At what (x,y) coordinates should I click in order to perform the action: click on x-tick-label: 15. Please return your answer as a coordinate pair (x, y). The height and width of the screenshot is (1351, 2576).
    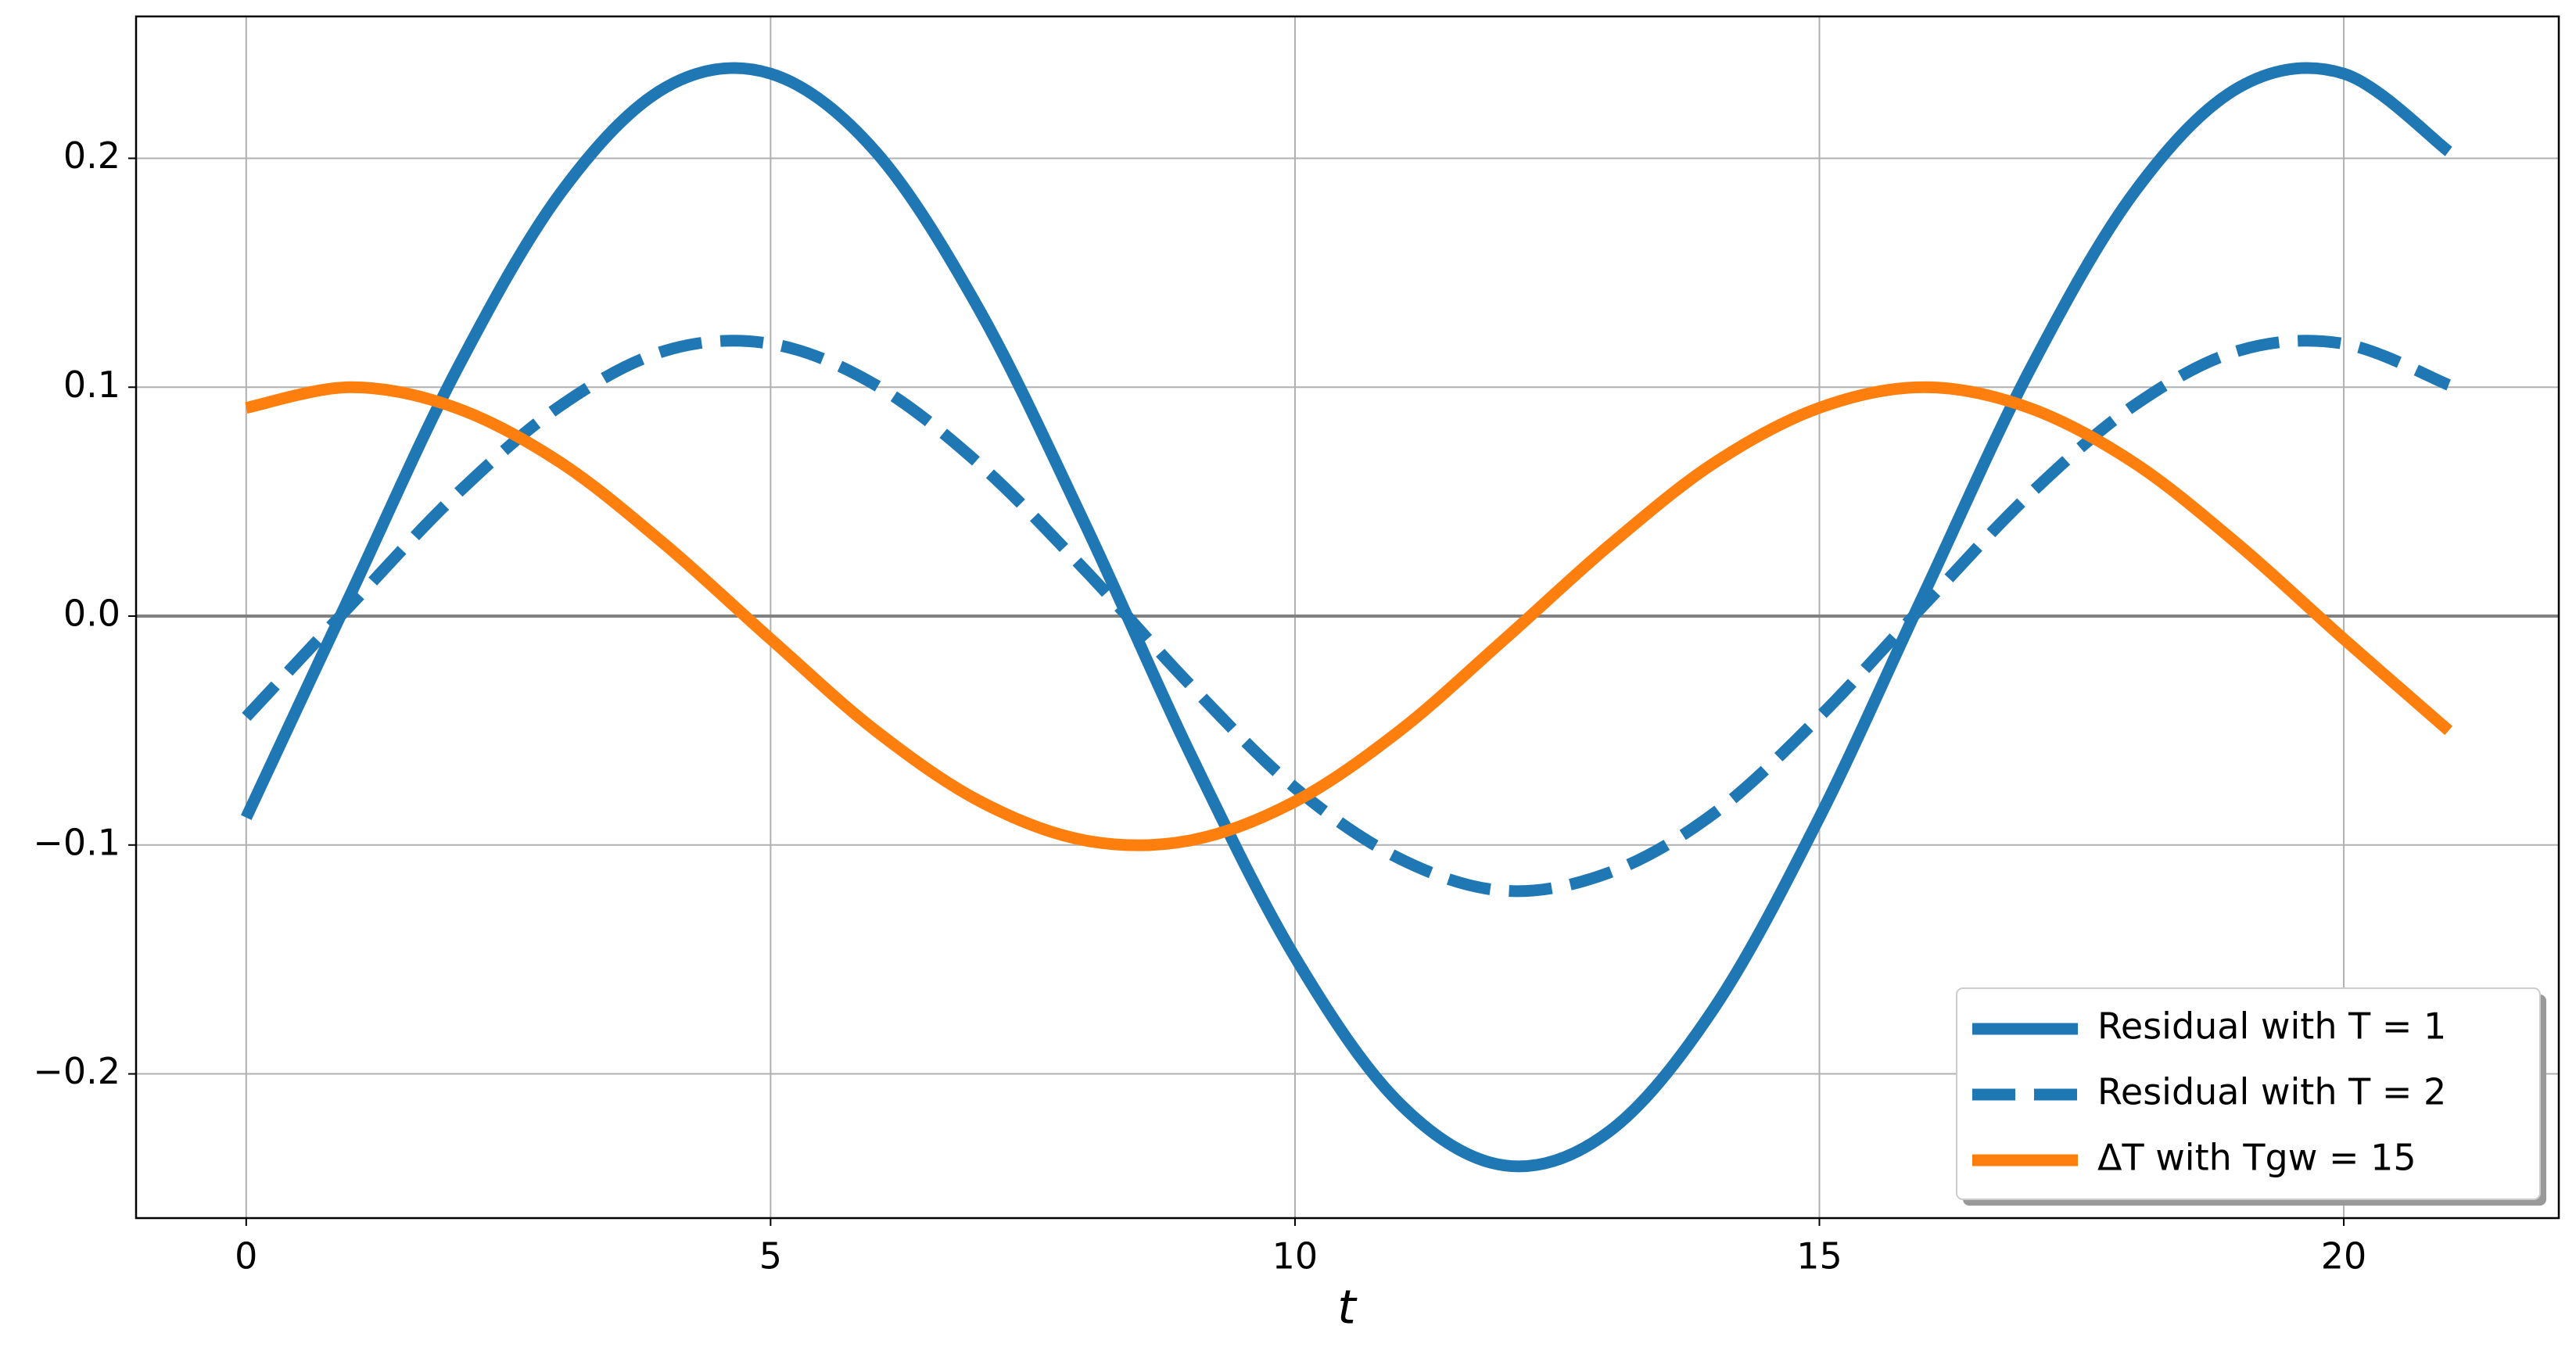
    Looking at the image, I should click on (1819, 1256).